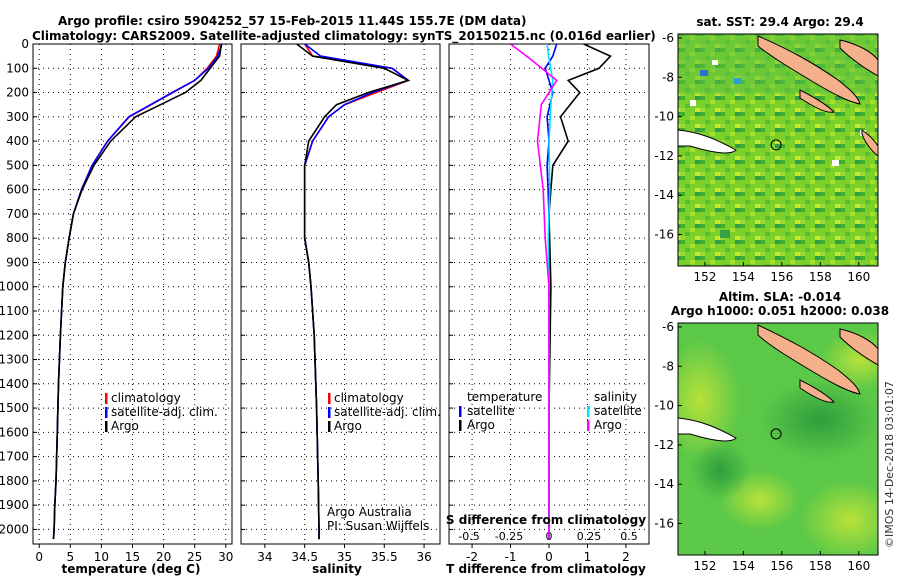 Image resolution: width=900 pixels, height=580 pixels. Describe the element at coordinates (17, 68) in the screenshot. I see `depth-tick-label: 100` at that location.